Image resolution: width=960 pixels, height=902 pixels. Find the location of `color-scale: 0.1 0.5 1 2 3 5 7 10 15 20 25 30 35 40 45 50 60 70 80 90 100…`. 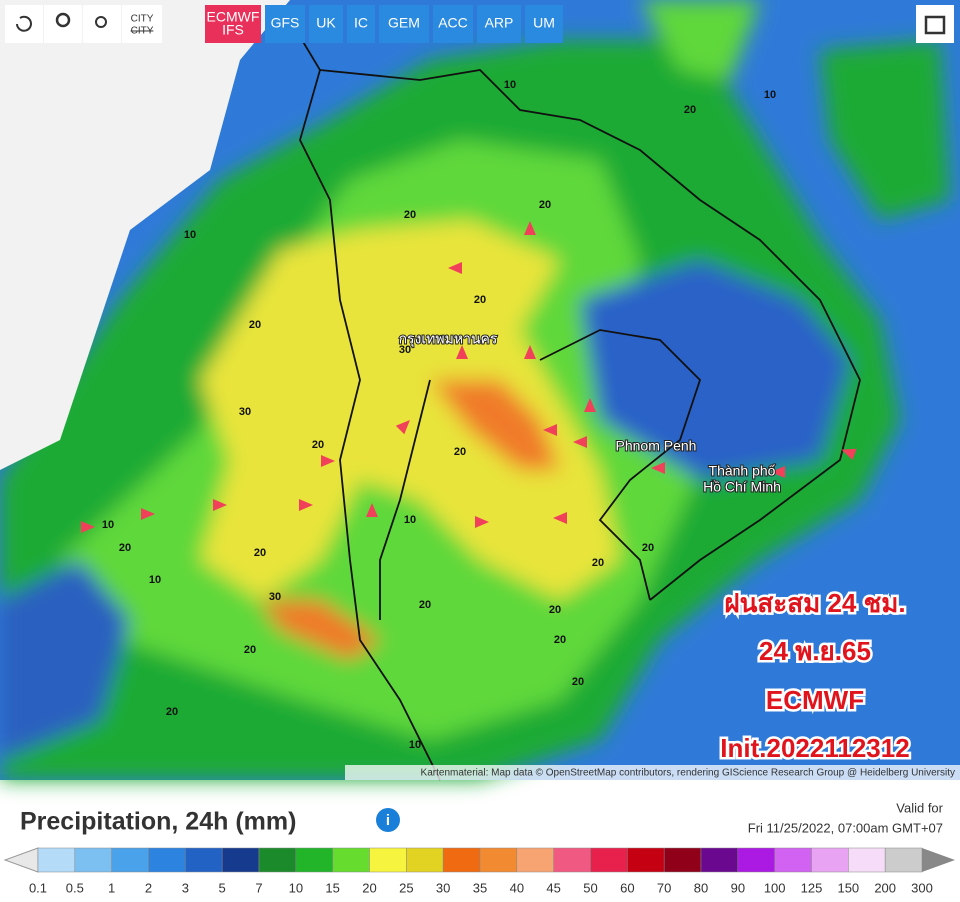

color-scale: 0.1 0.5 1 2 3 5 7 10 15 20 25 30 35 40 45 50 60 70 80 90 100… is located at coordinates (479, 871).